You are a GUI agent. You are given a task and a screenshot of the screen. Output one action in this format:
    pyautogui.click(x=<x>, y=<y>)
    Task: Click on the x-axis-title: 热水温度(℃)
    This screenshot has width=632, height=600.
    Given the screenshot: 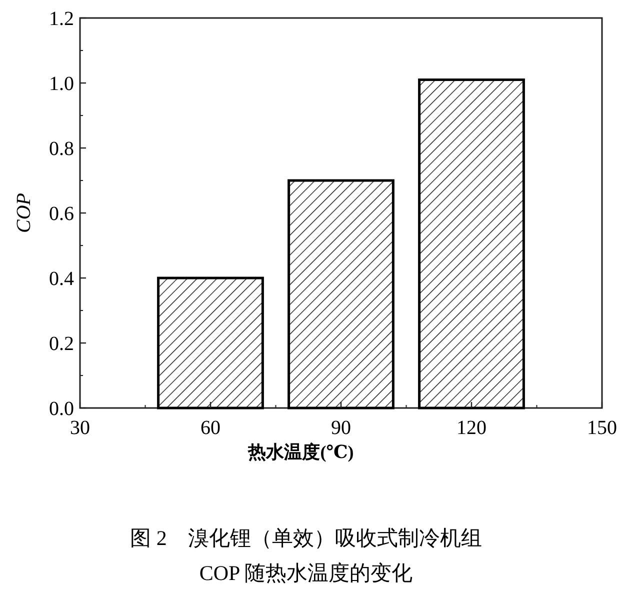 What is the action you would take?
    pyautogui.click(x=300, y=452)
    